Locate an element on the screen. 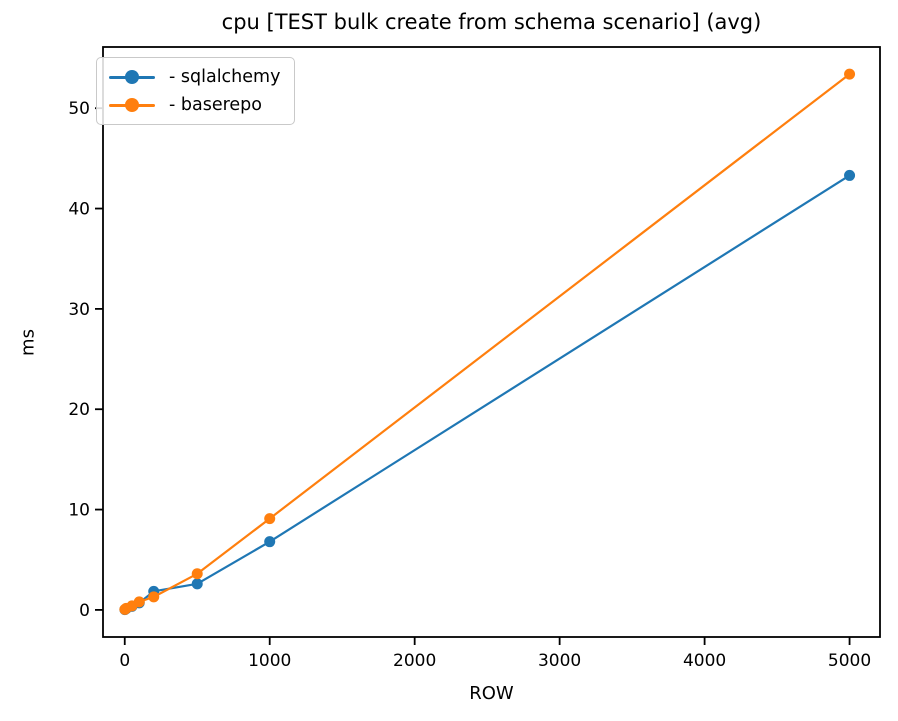 The height and width of the screenshot is (721, 898). x-tick-label: 1000 is located at coordinates (269, 661).